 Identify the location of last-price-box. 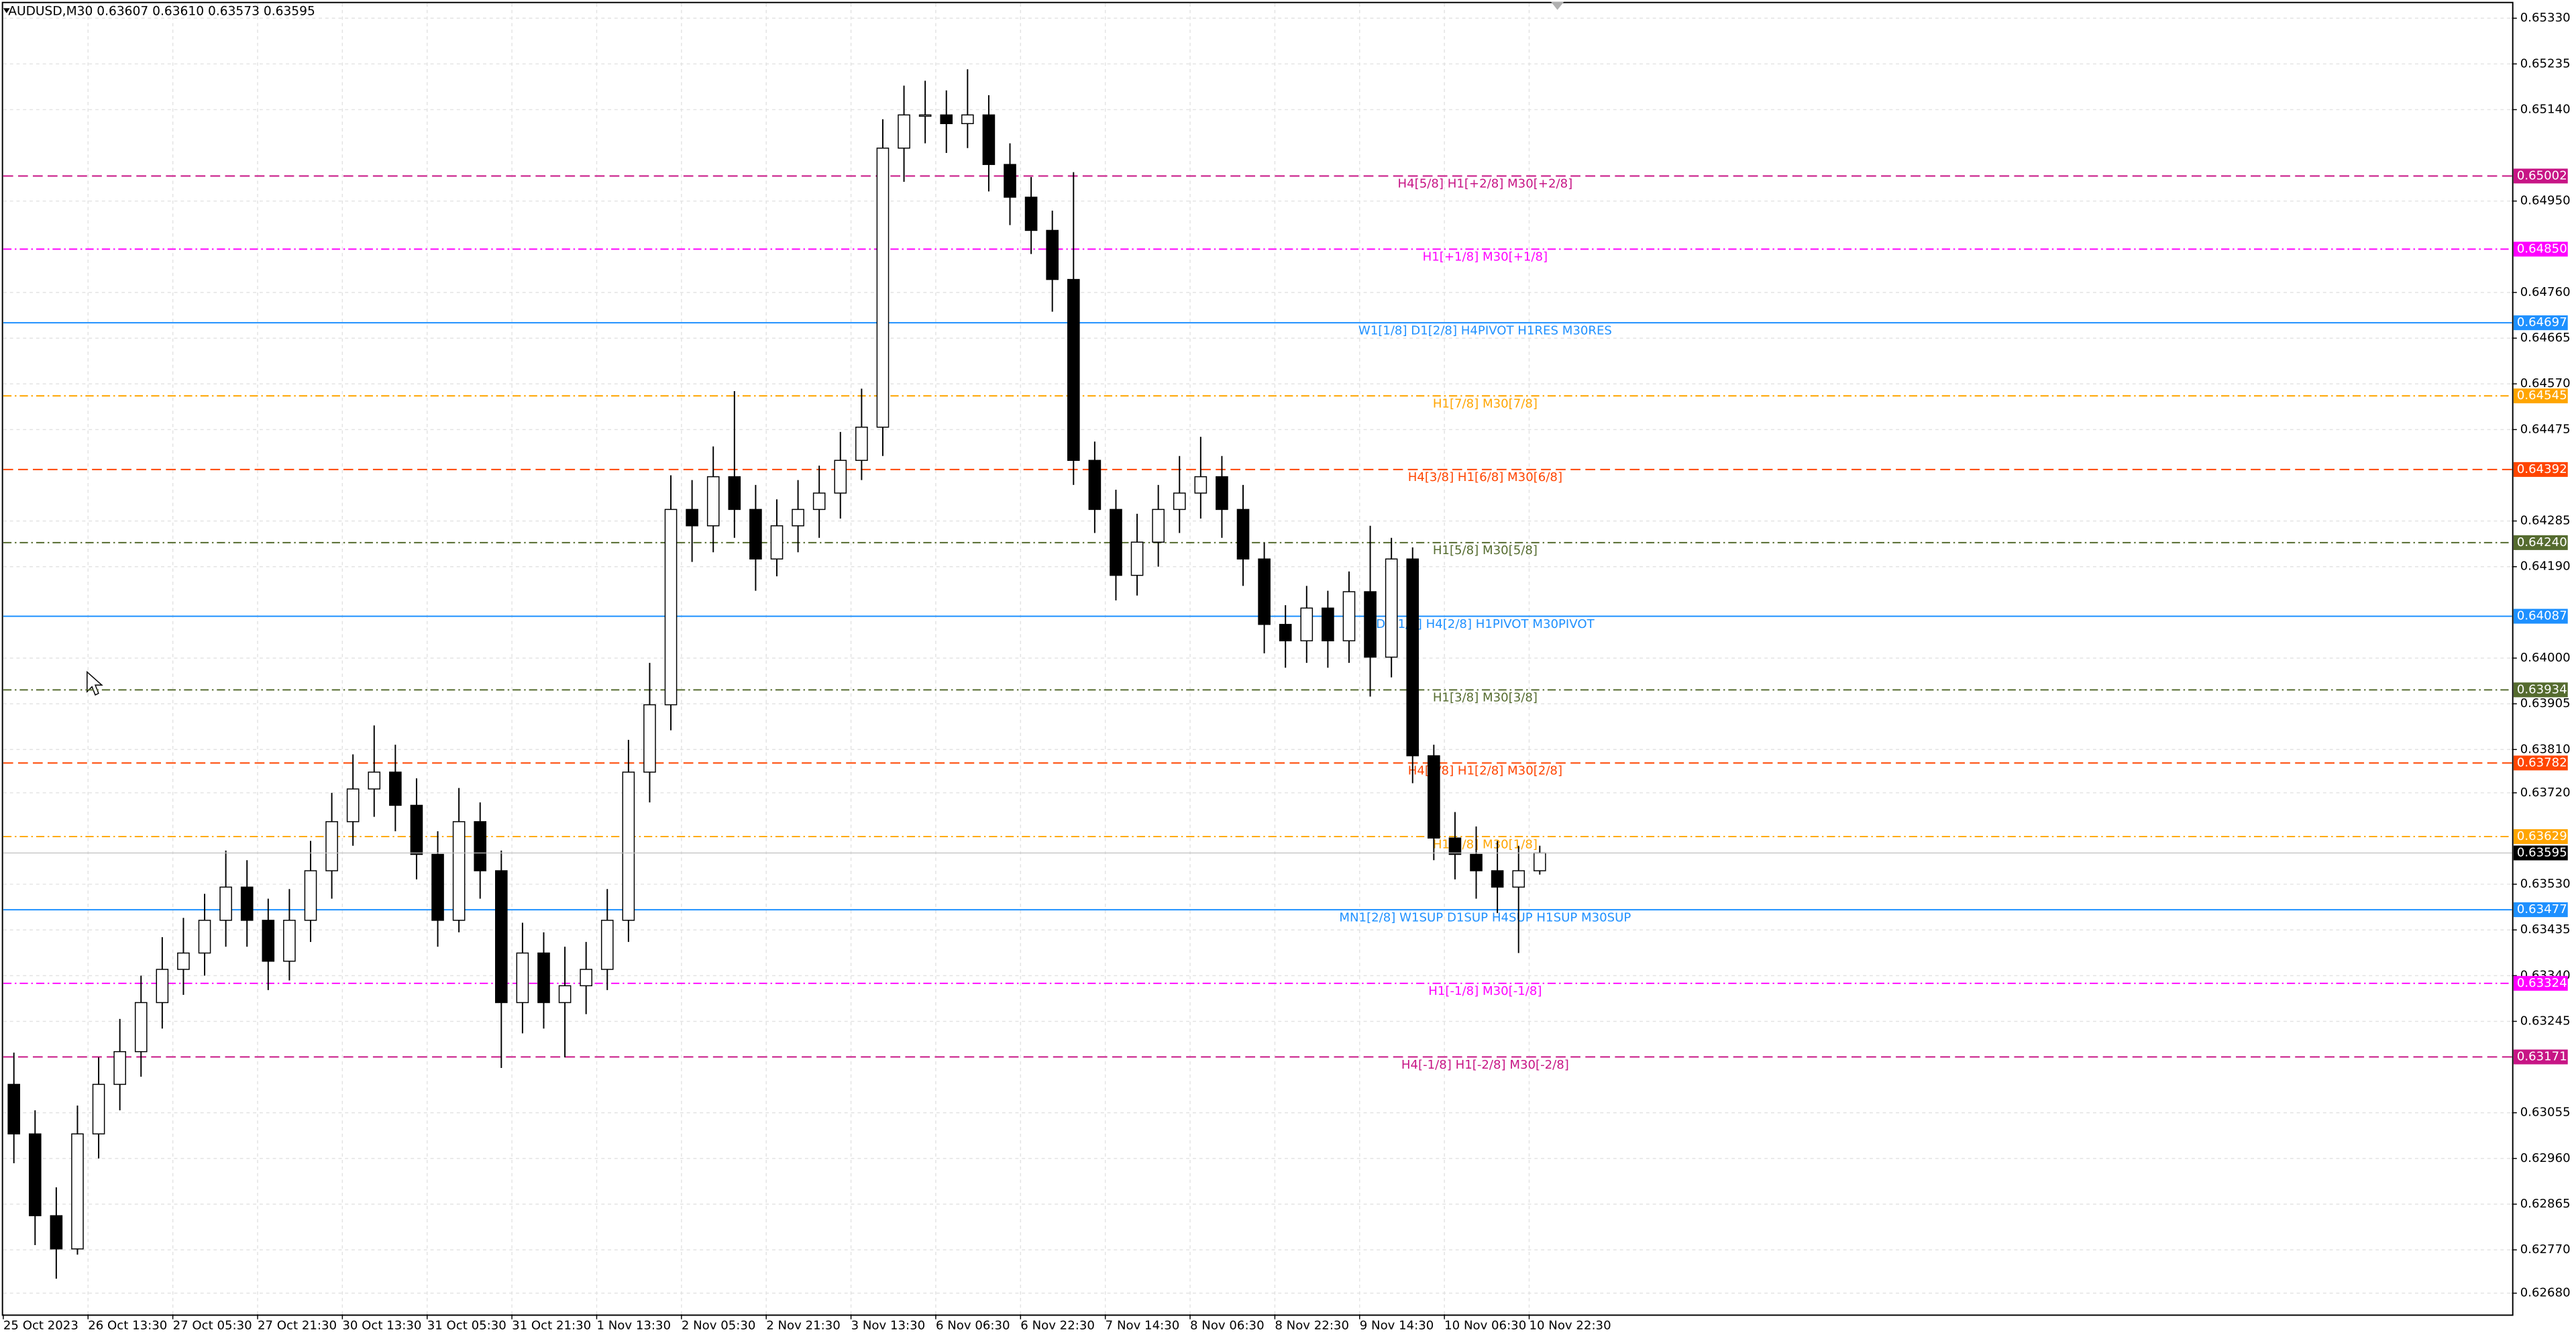
(2540, 853).